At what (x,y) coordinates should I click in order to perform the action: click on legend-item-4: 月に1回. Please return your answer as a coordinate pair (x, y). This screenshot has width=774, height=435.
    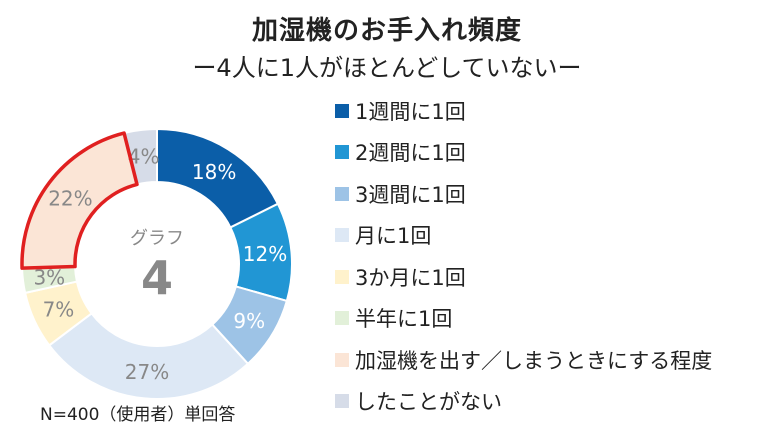
    Looking at the image, I should click on (523, 236).